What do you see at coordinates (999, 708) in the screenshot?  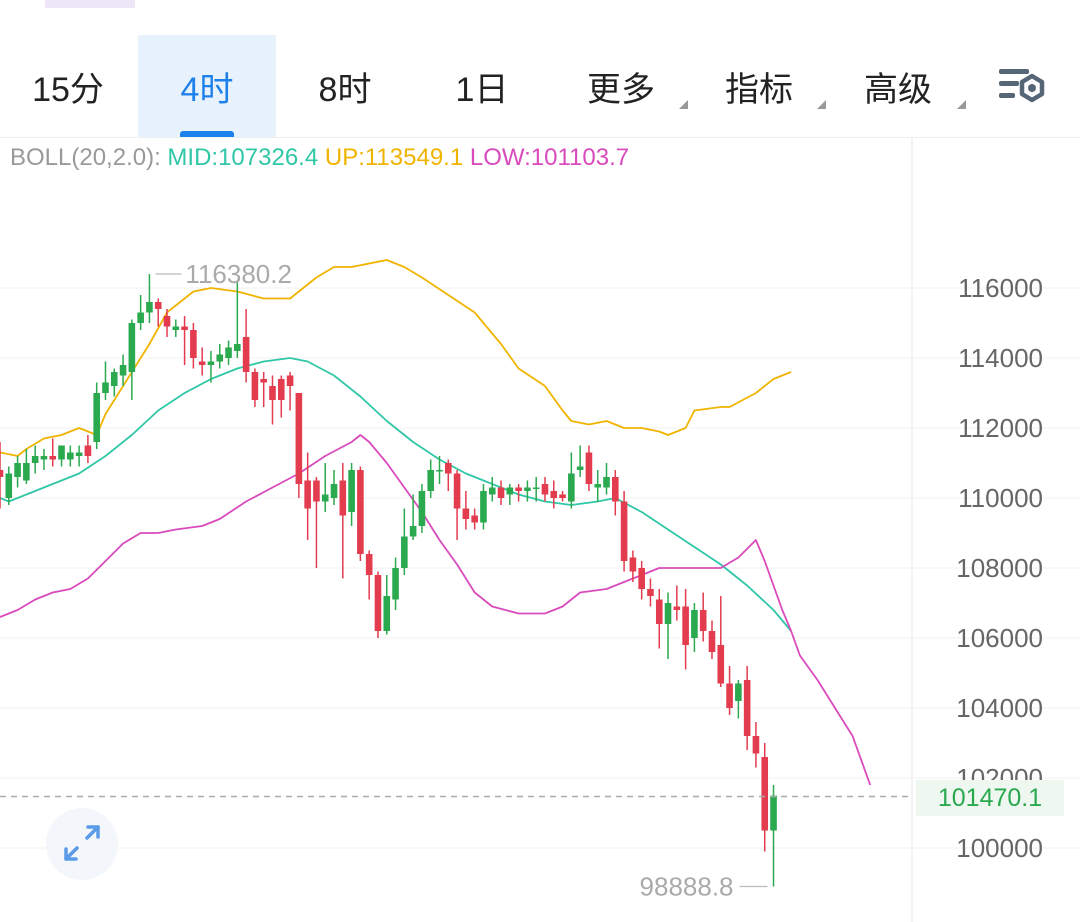 I see `y-tick-label: 104000` at bounding box center [999, 708].